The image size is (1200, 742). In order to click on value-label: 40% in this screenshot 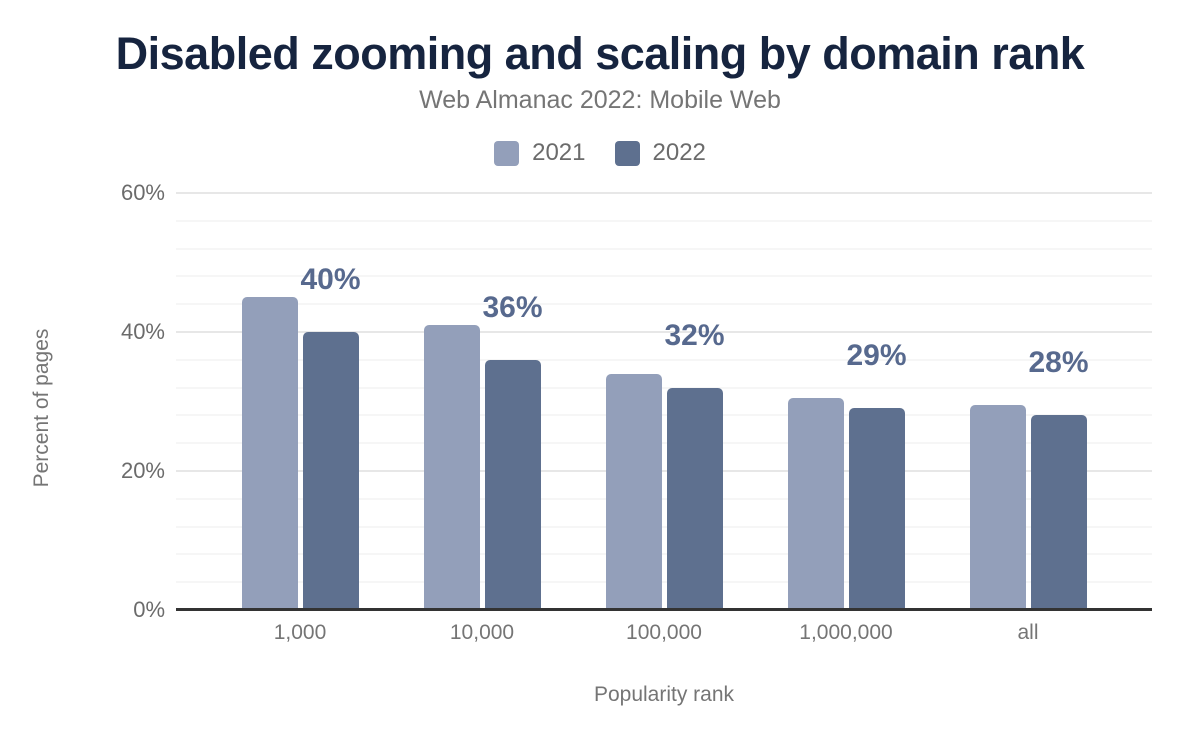, I will do `click(330, 279)`.